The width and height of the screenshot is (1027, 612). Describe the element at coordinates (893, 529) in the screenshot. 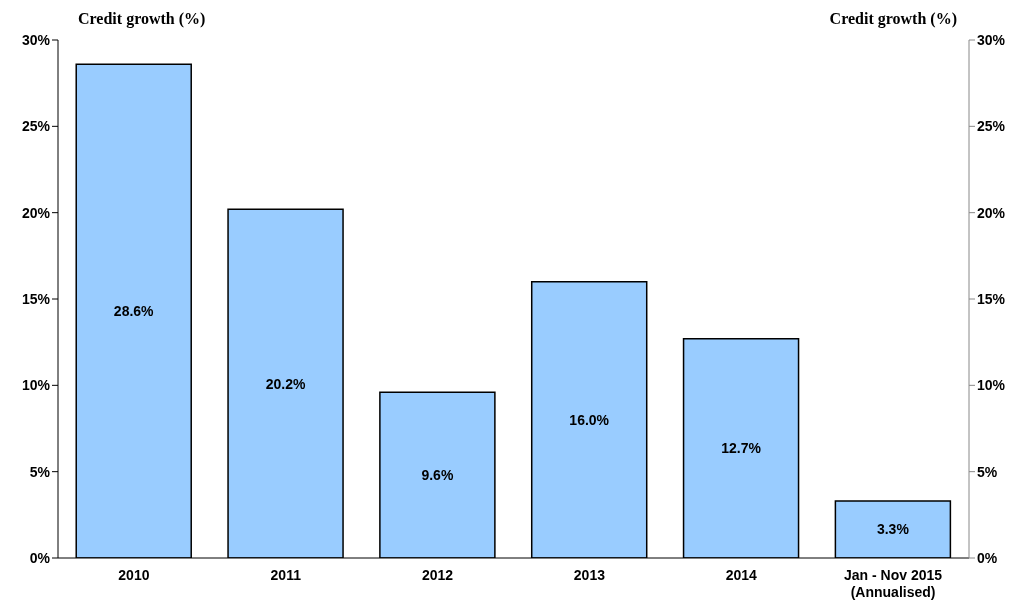

I see `data-label: 3.3%` at that location.